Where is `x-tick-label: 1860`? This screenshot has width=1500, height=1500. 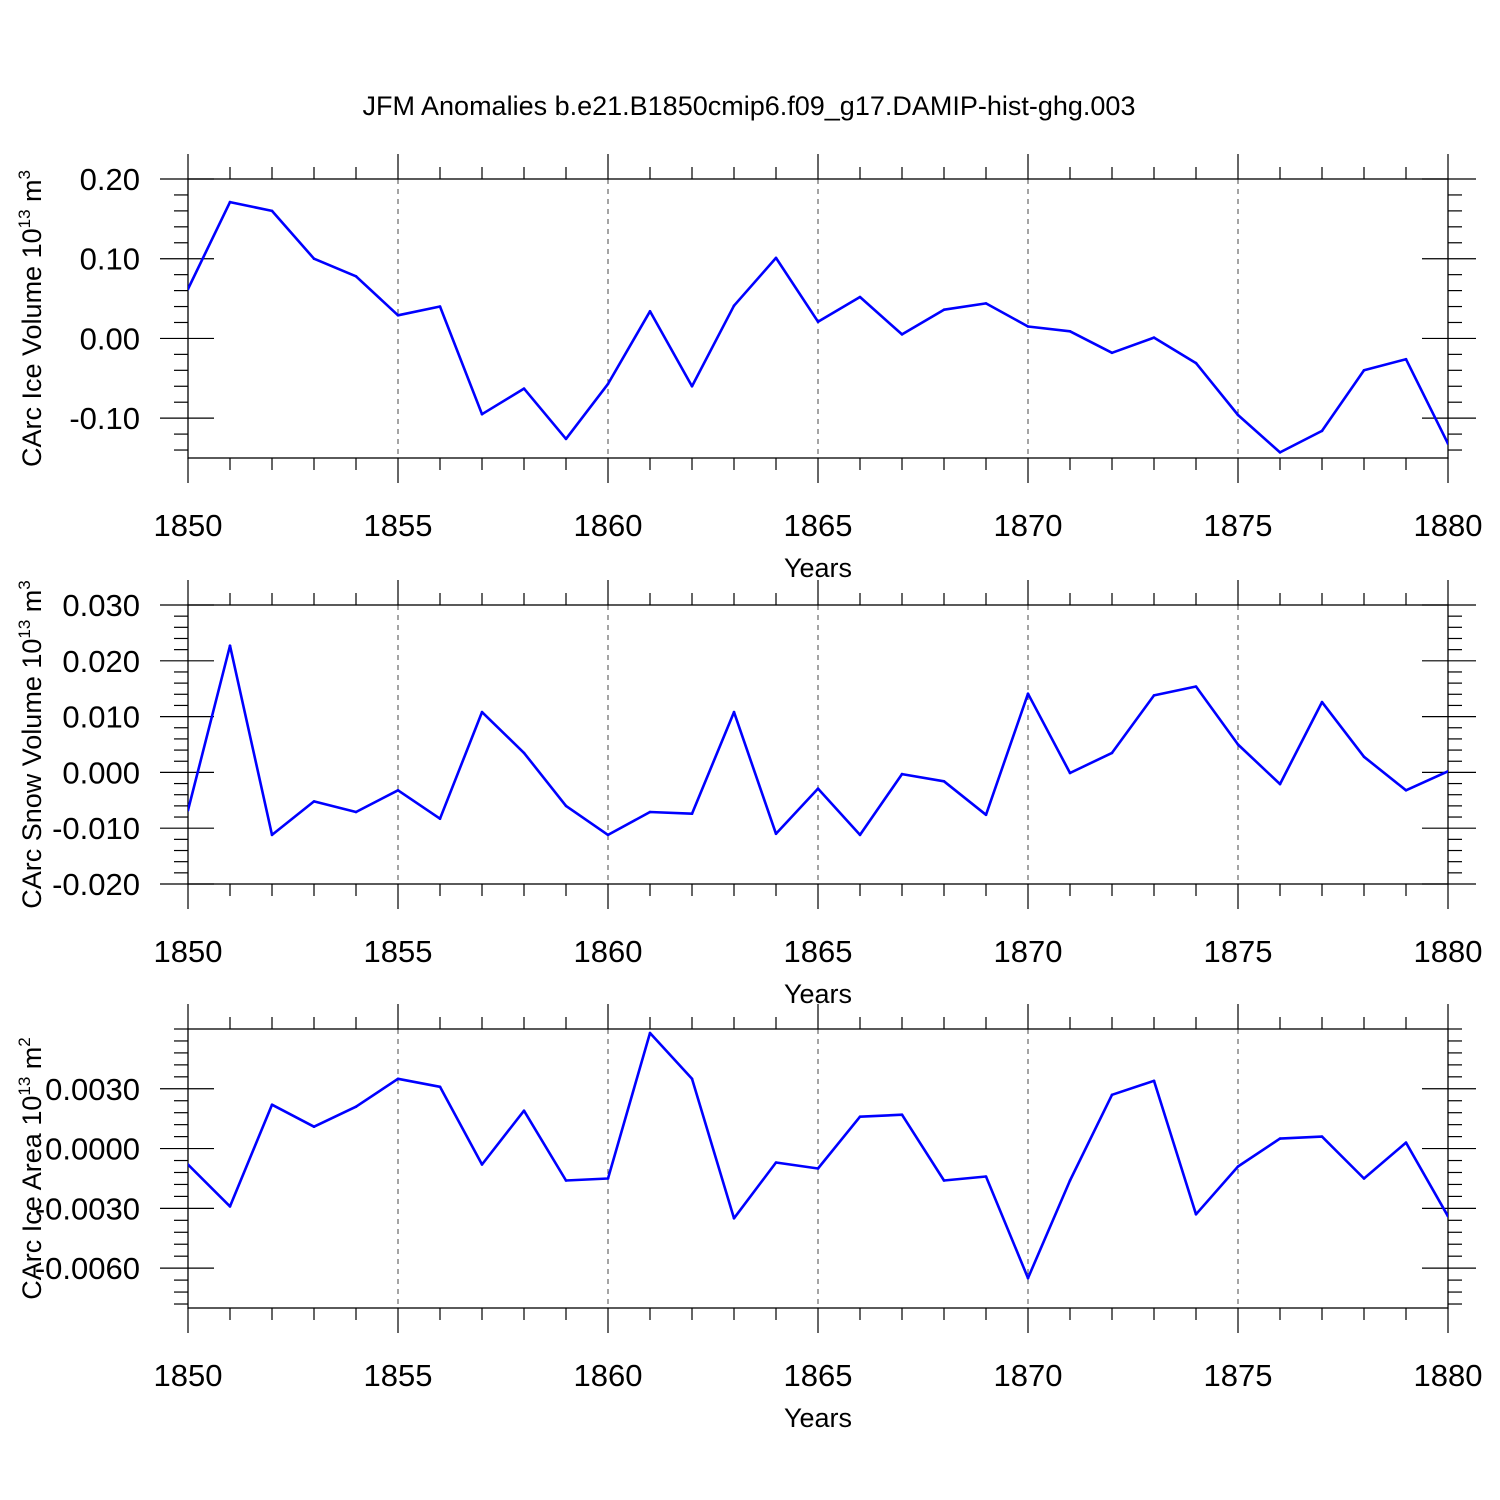 x-tick-label: 1860 is located at coordinates (608, 525).